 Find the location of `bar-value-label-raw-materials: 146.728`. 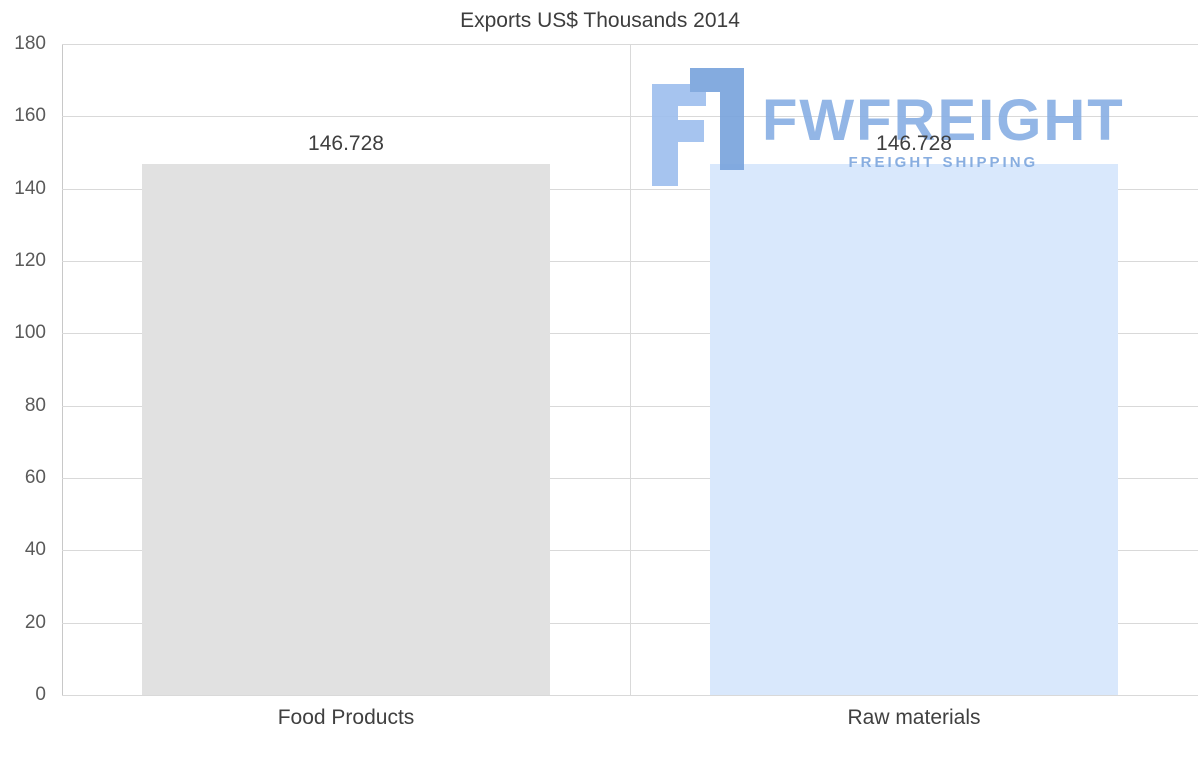

bar-value-label-raw-materials: 146.728 is located at coordinates (914, 144).